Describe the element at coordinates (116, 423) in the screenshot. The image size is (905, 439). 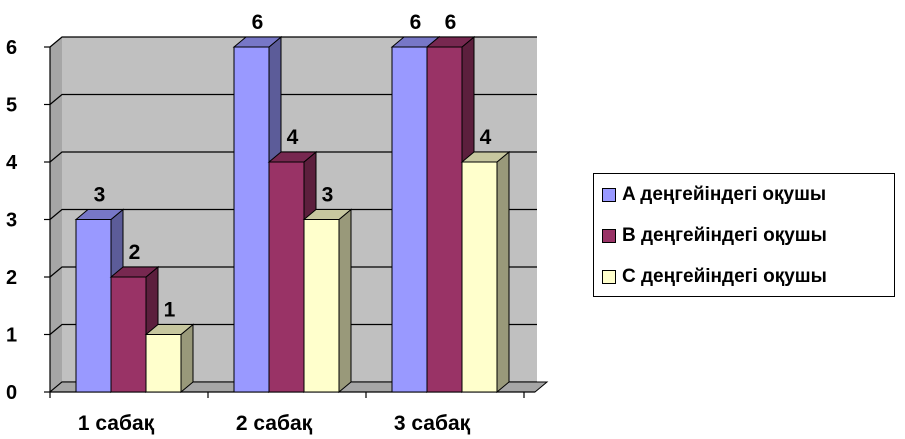
I see `x-tick-label: 1 сабақ` at that location.